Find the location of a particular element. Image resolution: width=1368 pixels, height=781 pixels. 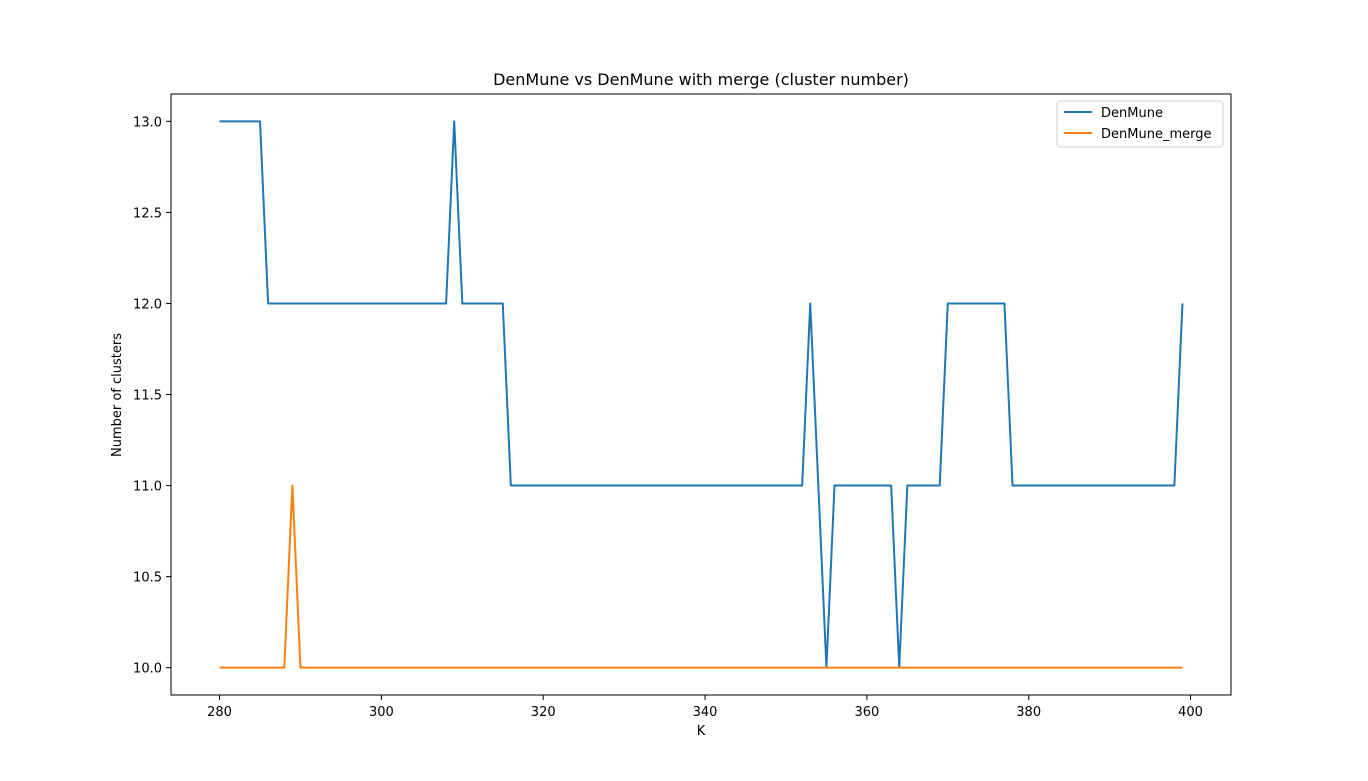

y-tick-label: 13.0 is located at coordinates (147, 122).